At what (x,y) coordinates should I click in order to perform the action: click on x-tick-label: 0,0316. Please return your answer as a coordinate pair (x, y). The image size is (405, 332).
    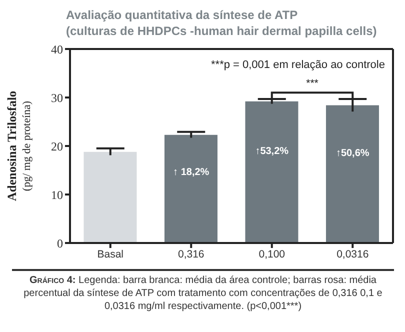
    Looking at the image, I should click on (352, 254).